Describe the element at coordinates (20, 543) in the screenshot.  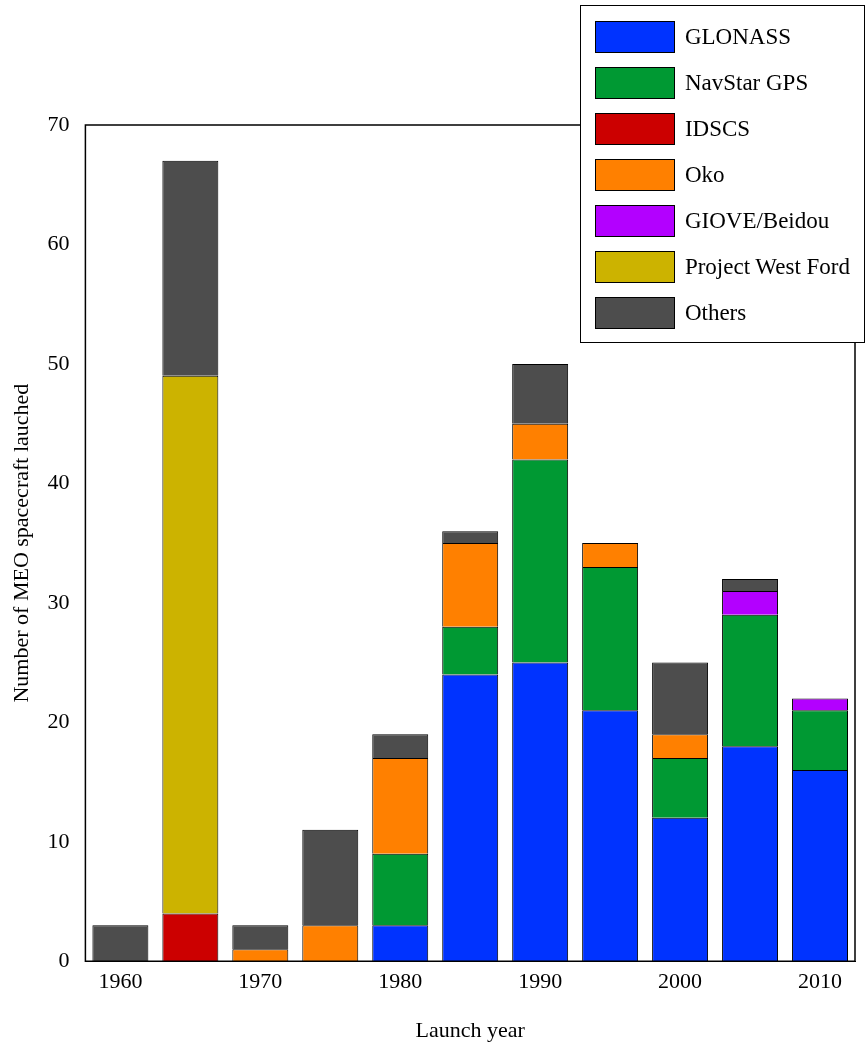
I see `y-axis-title: Number of MEO spacecraft lauched` at that location.